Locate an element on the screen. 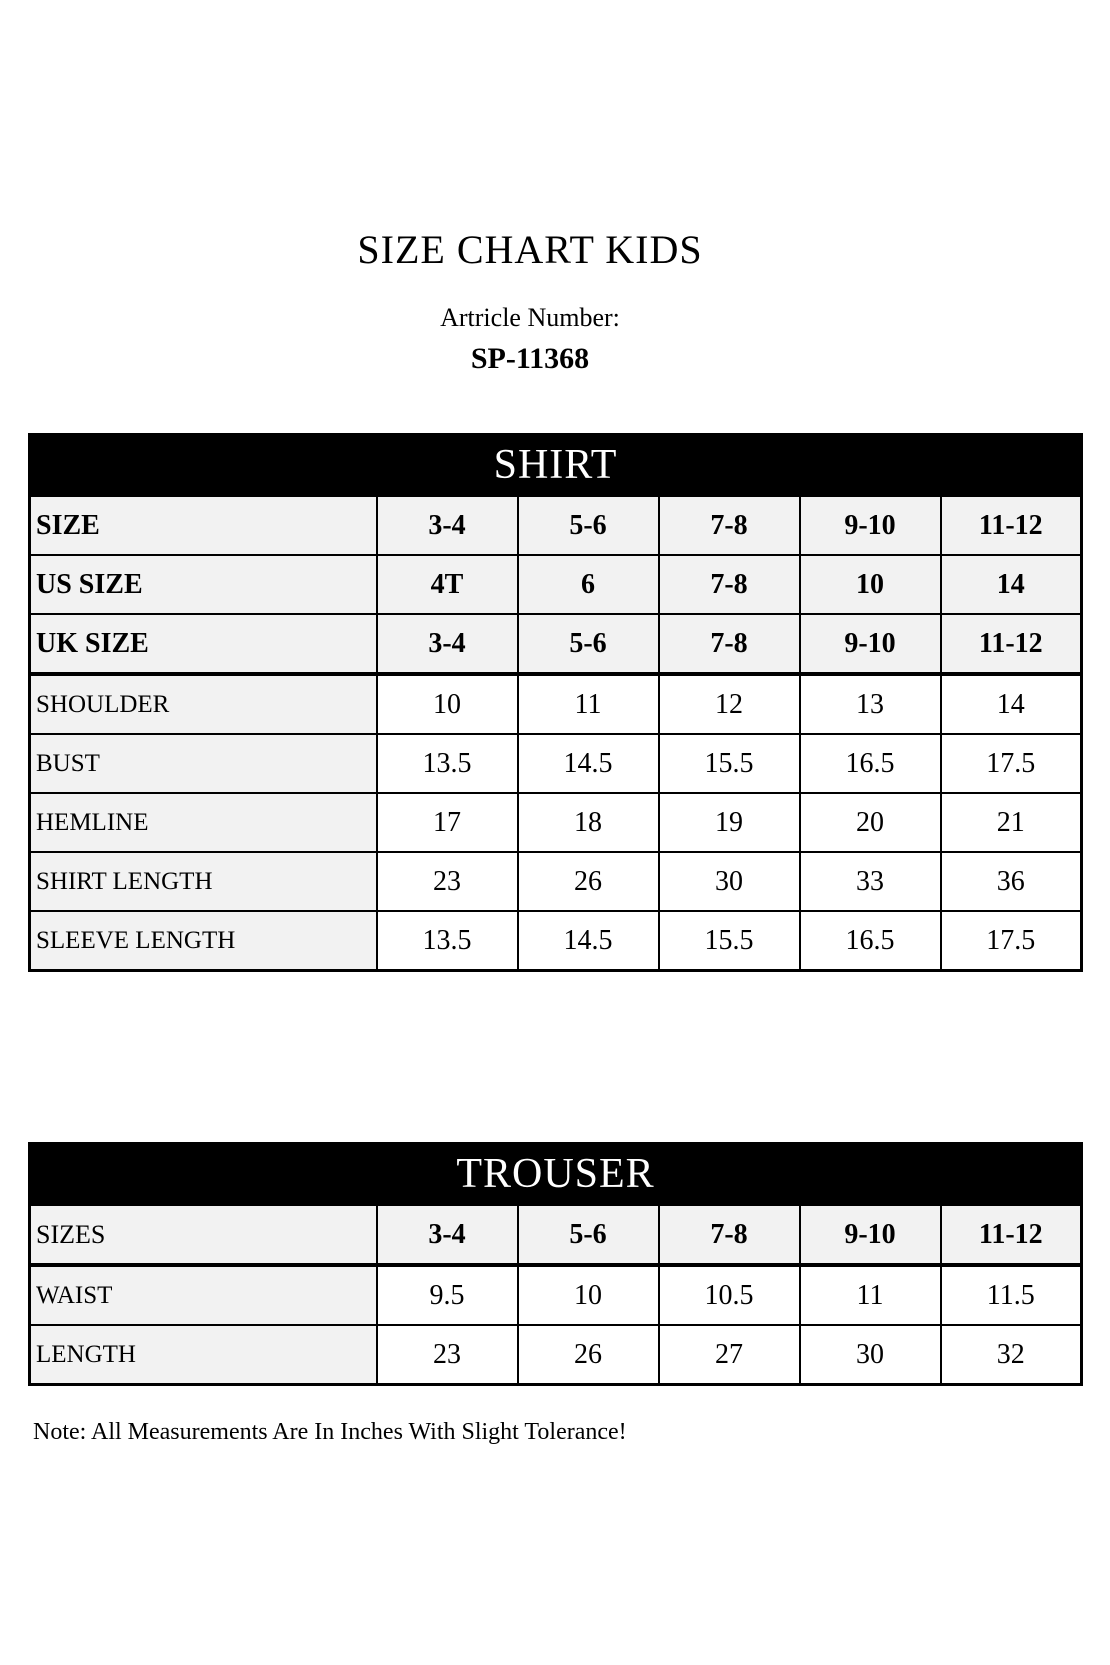 This screenshot has width=1110, height=1665. table-row: UK SIZE 3-4 5-6 7-8 9-10 11-12 is located at coordinates (555, 645).